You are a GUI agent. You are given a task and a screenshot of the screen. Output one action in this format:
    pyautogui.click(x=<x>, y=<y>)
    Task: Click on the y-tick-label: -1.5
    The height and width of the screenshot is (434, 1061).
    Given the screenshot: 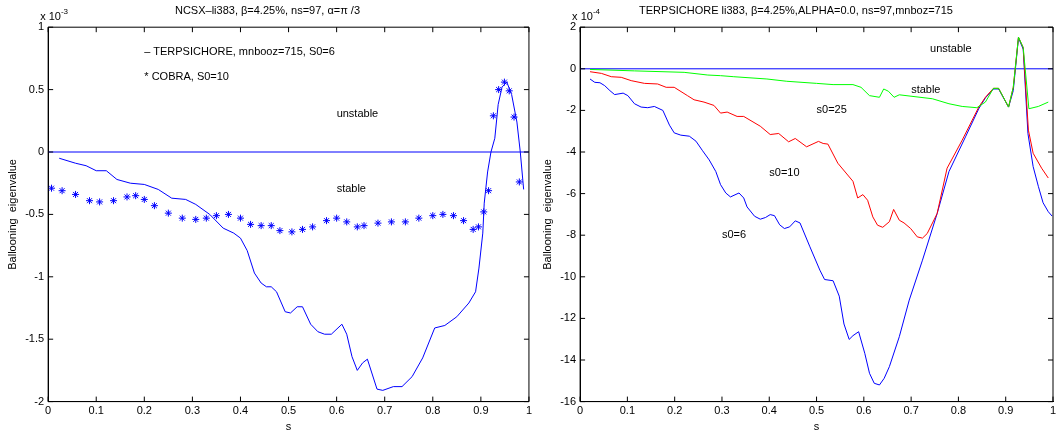 What is the action you would take?
    pyautogui.click(x=35, y=338)
    